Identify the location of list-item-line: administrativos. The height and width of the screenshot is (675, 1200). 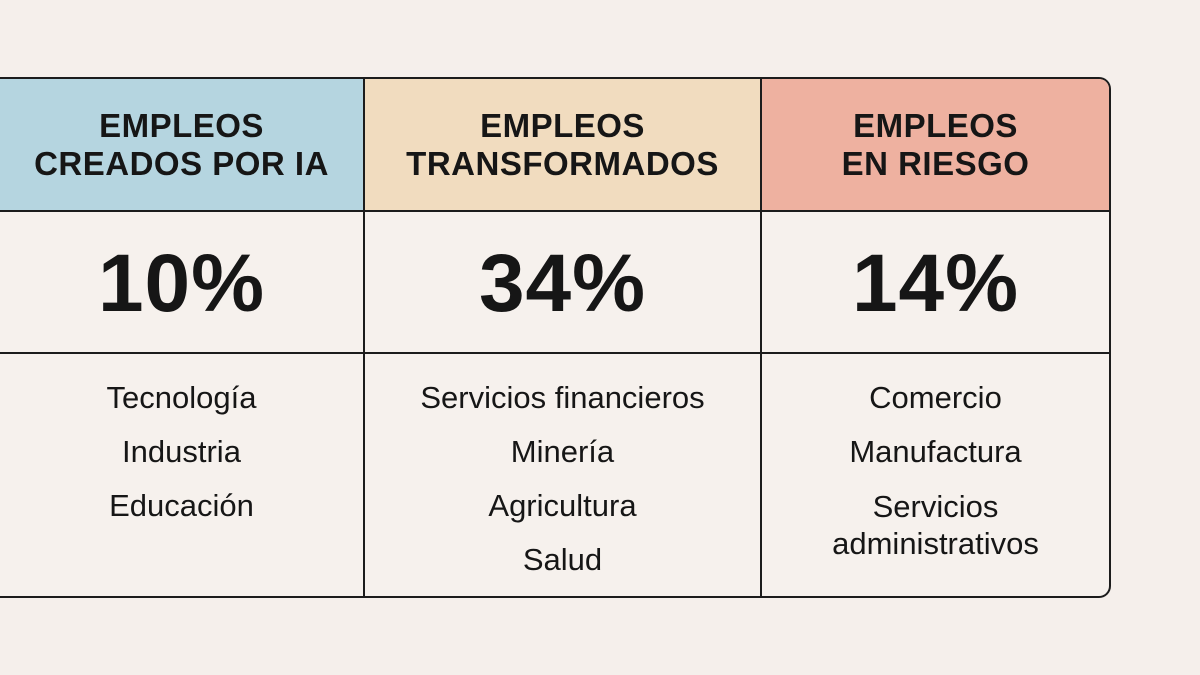
(935, 543).